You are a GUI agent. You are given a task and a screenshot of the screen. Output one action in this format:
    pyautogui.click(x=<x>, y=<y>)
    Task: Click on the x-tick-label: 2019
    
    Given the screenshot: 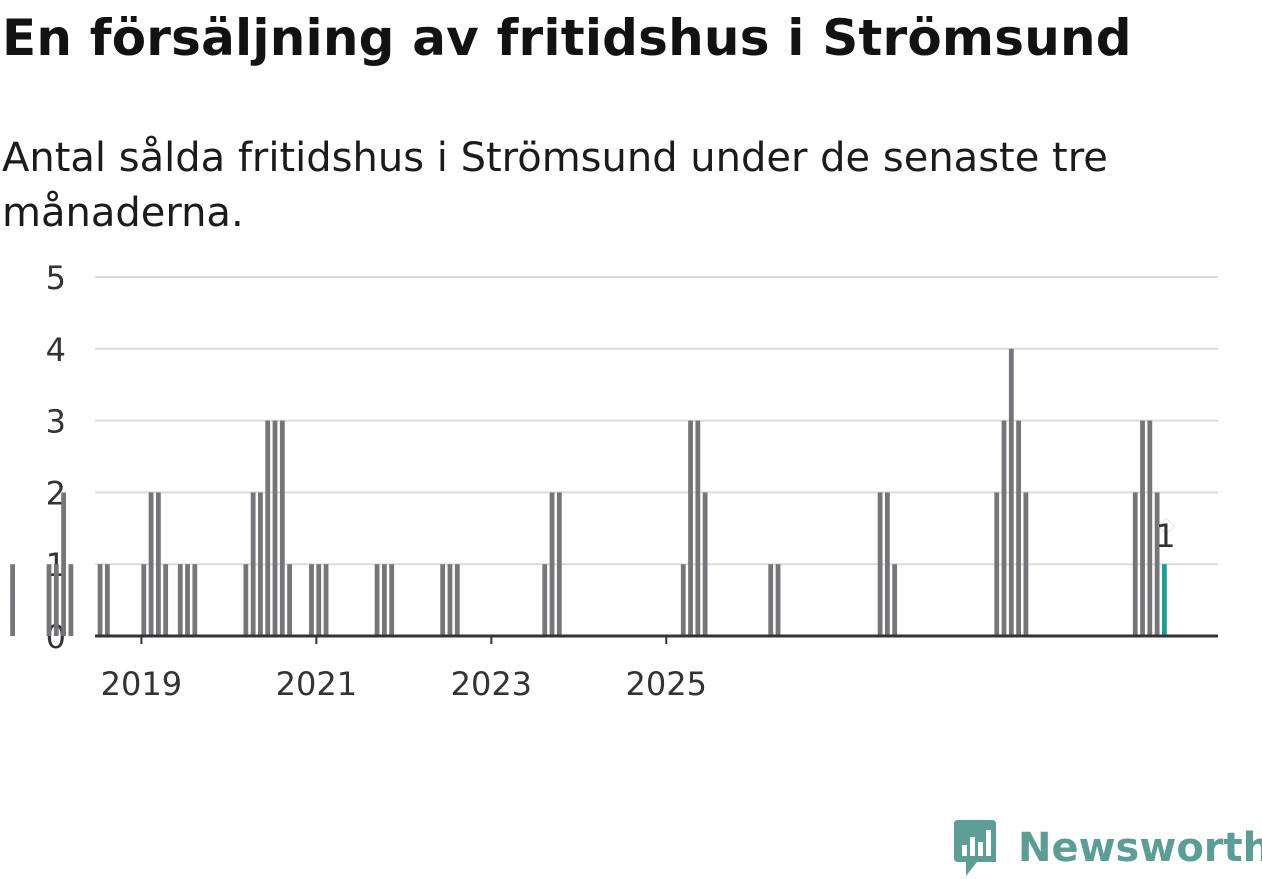 What is the action you would take?
    pyautogui.click(x=141, y=684)
    